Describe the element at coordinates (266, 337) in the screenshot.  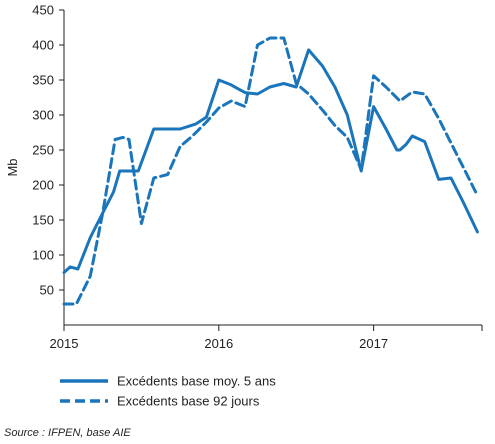
I see `x-axis: 2015 2016 2017` at that location.